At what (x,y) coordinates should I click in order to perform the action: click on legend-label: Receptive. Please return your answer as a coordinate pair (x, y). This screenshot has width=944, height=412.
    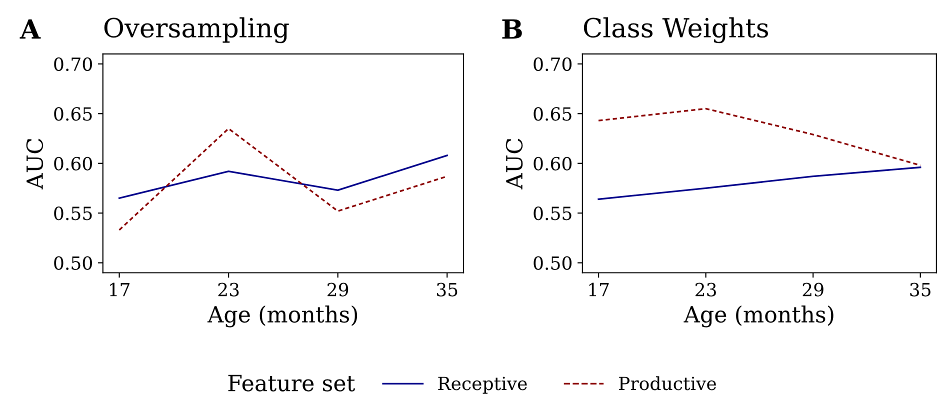
    Looking at the image, I should click on (482, 385).